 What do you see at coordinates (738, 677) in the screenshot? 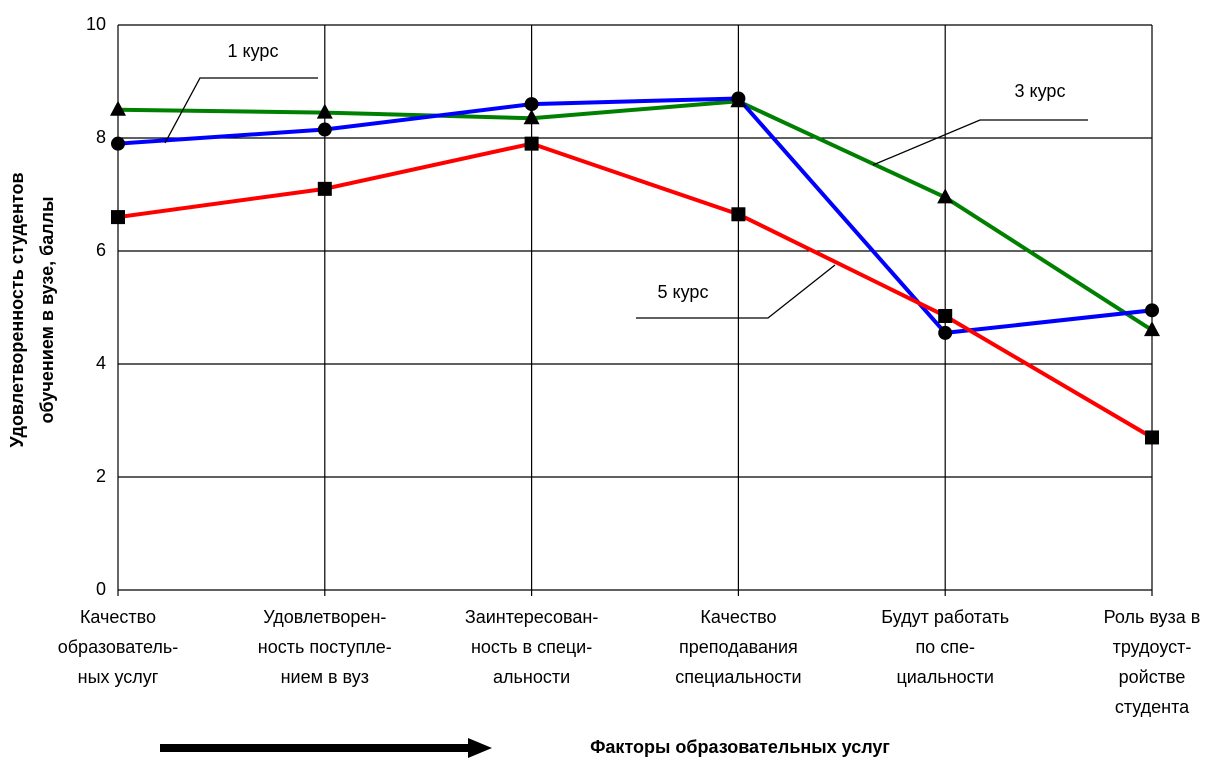
I see `x-tick-label: специальности` at bounding box center [738, 677].